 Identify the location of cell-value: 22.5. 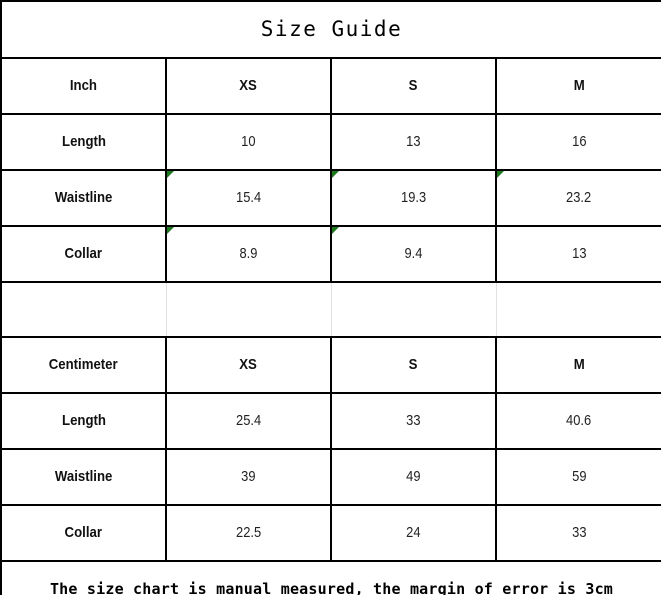
(248, 532).